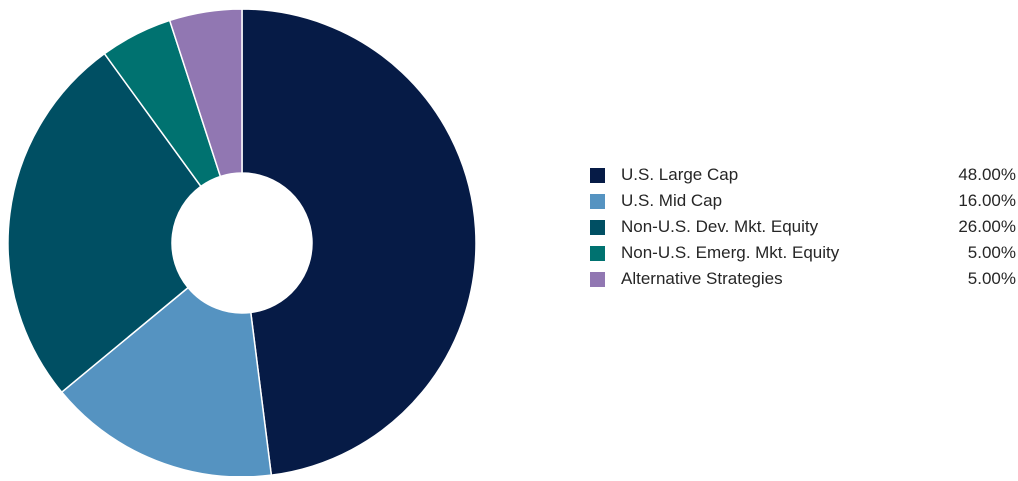 This screenshot has height=481, width=1018. Describe the element at coordinates (672, 200) in the screenshot. I see `legend-label: U.S. Mid Cap` at that location.